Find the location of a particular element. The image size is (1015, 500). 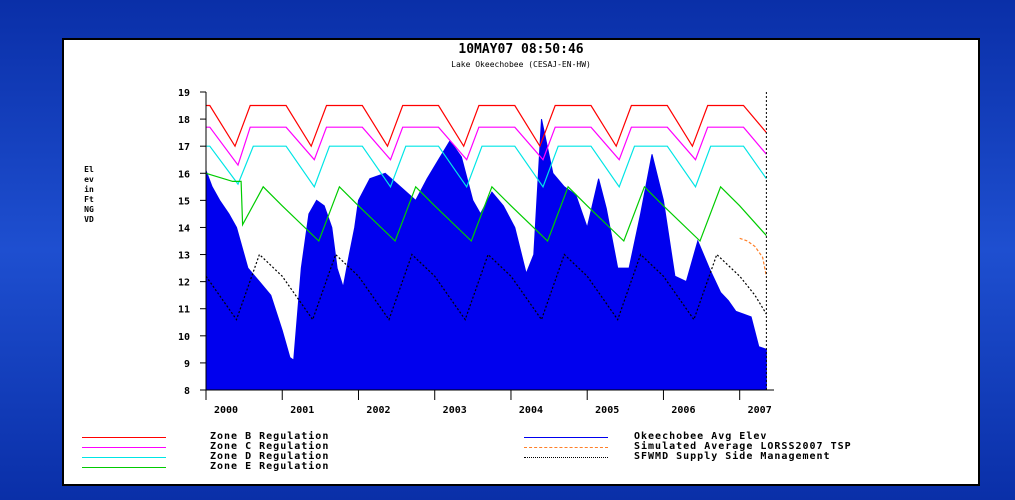

series-line-zone-d-regulation is located at coordinates (486, 167).